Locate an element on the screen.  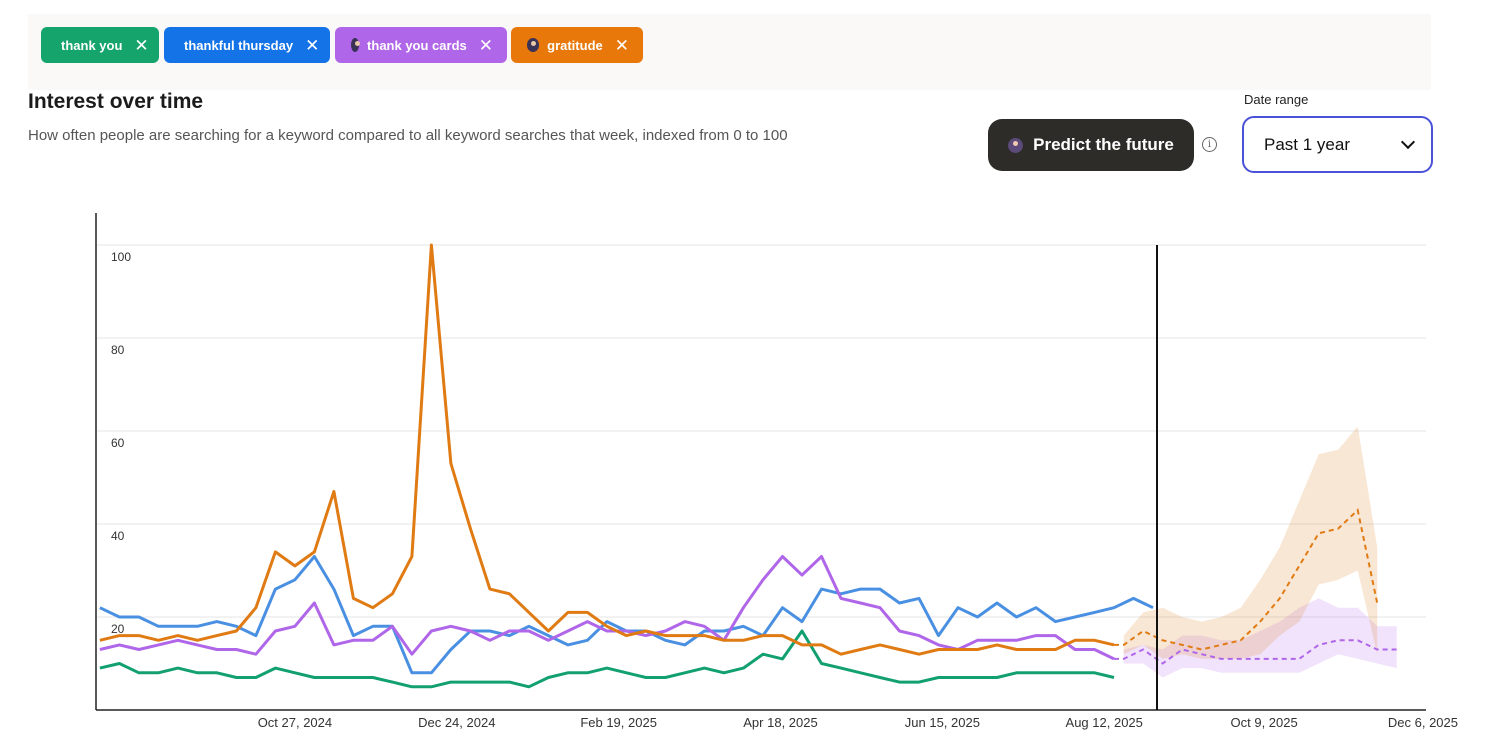
y-tick-label: 40 is located at coordinates (118, 536).